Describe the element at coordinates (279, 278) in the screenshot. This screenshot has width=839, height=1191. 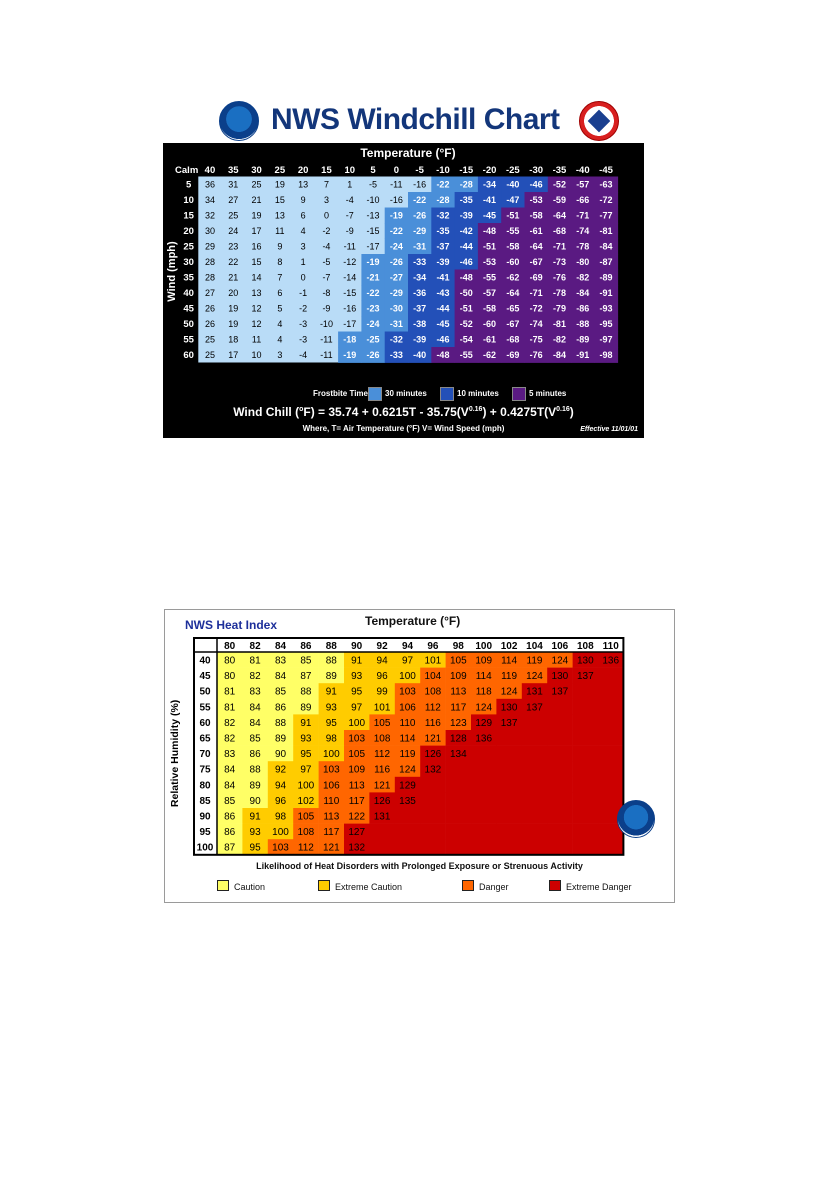
I see `windchill-value: 7` at that location.